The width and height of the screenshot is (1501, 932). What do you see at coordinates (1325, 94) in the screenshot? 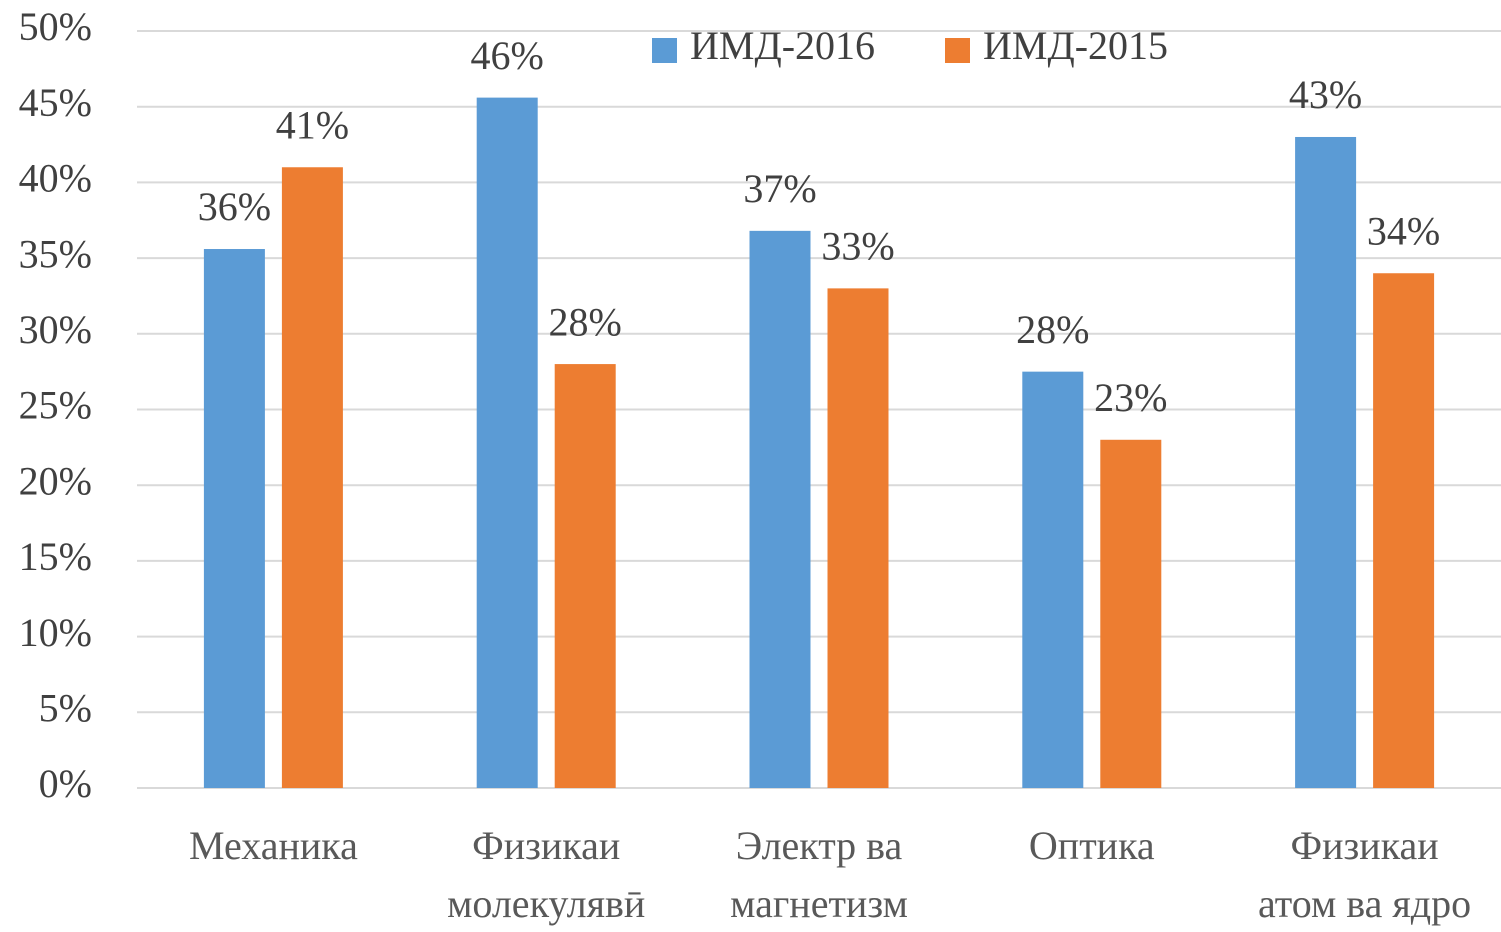
I see `data-label: 43%` at bounding box center [1325, 94].